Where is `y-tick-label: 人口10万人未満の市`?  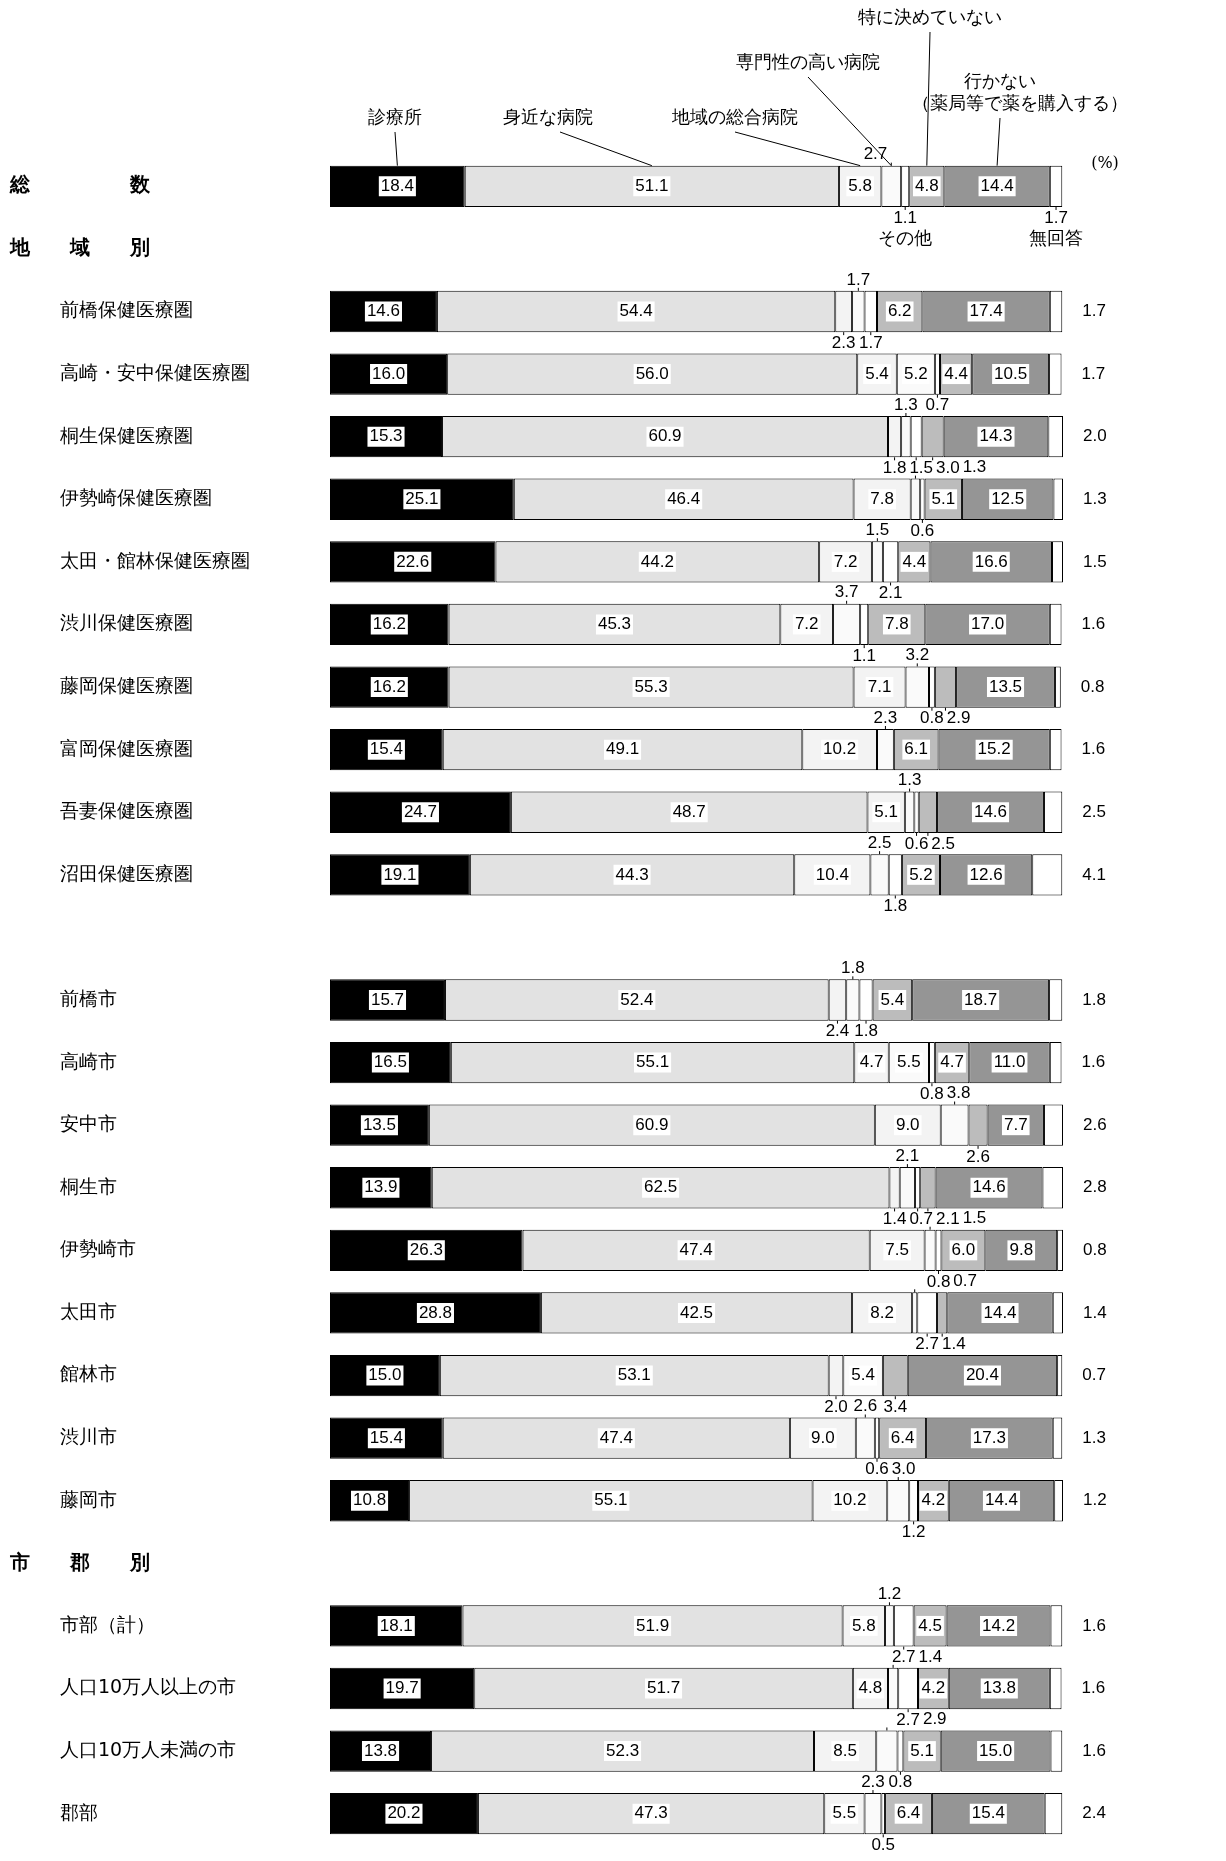 y-tick-label: 人口10万人未満の市 is located at coordinates (148, 1749).